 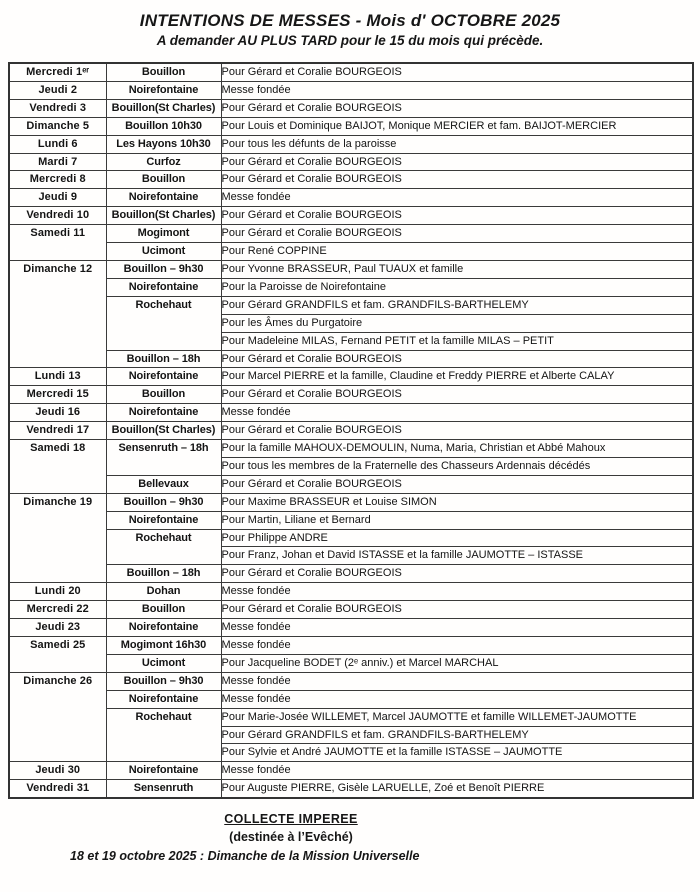 I want to click on place-cell: Curfoz, so click(x=163, y=162).